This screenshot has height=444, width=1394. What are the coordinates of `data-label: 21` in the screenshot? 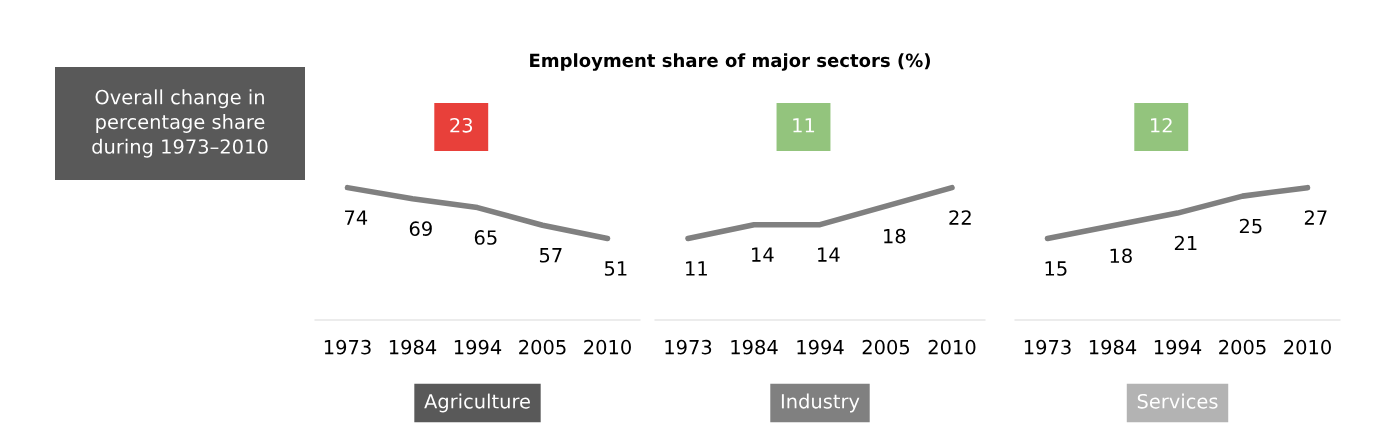 It's located at (1185, 243).